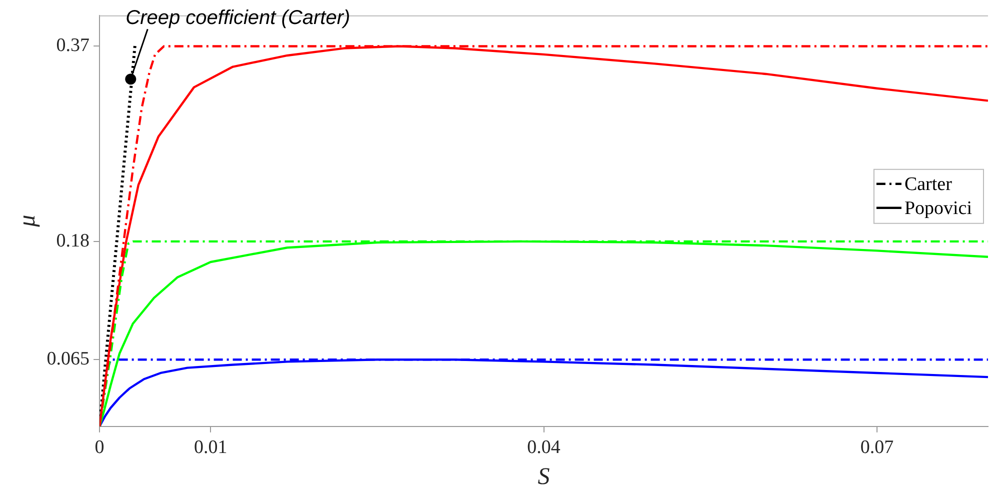  I want to click on x-tick-label: 0.01, so click(211, 447).